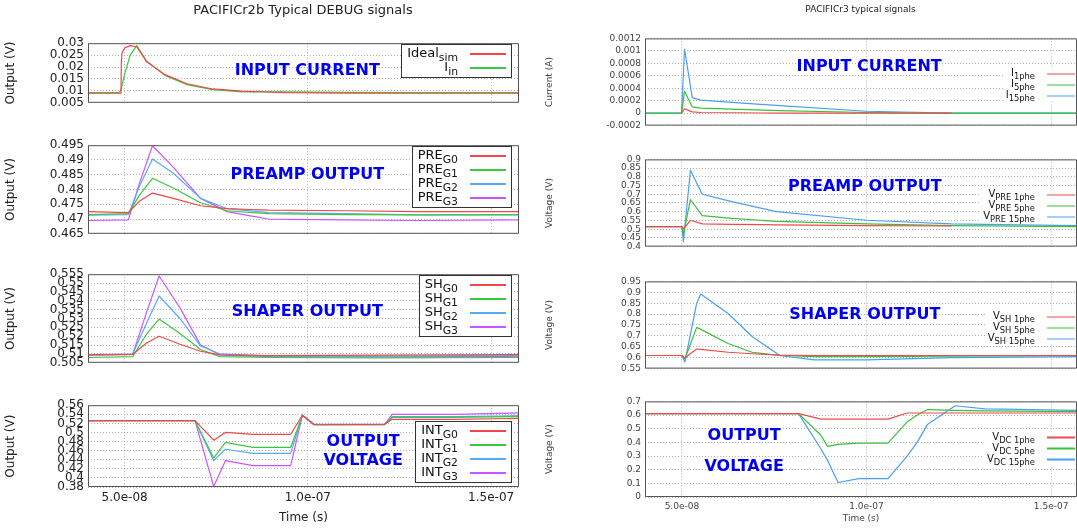  What do you see at coordinates (633, 455) in the screenshot?
I see `y-tick-label: 0.3` at bounding box center [633, 455].